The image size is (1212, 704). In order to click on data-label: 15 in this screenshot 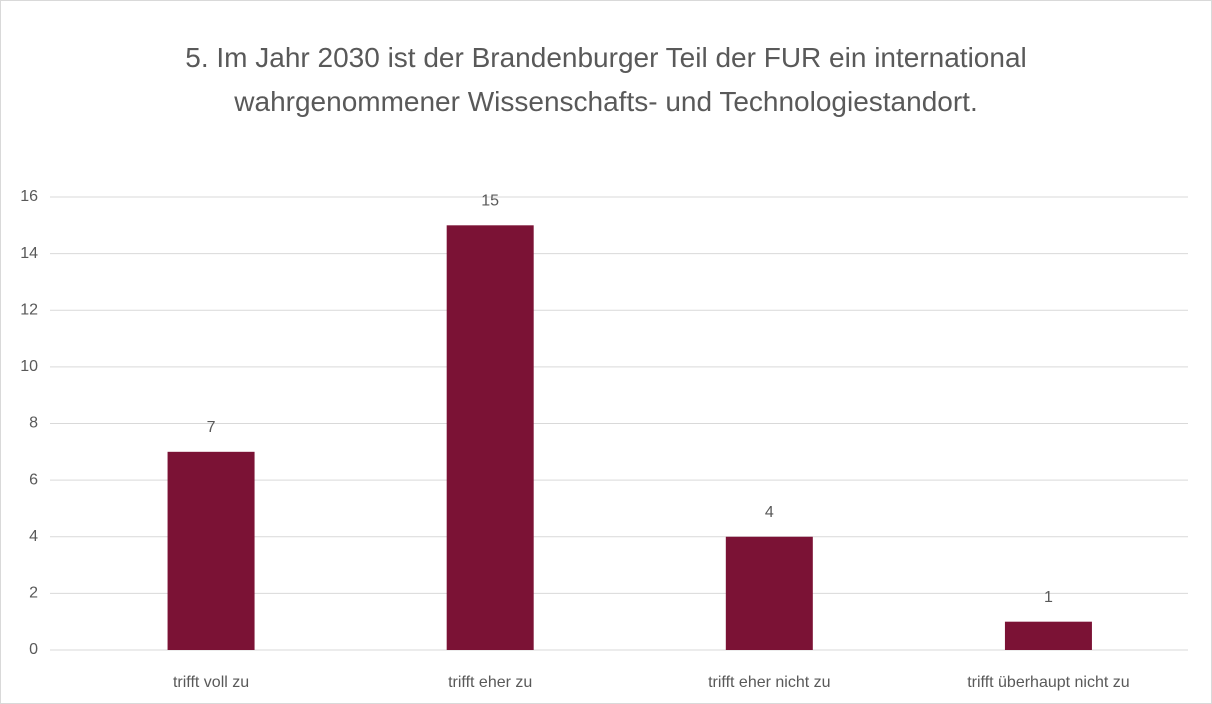, I will do `click(490, 201)`.